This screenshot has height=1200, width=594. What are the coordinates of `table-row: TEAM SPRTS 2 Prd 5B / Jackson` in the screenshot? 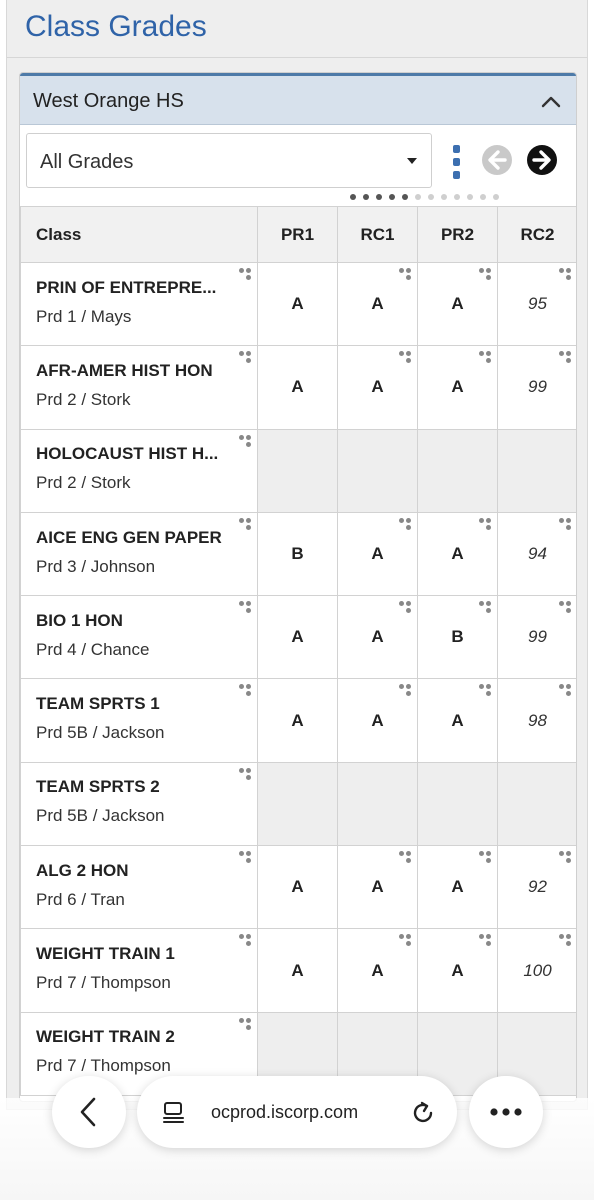 It's located at (298, 804).